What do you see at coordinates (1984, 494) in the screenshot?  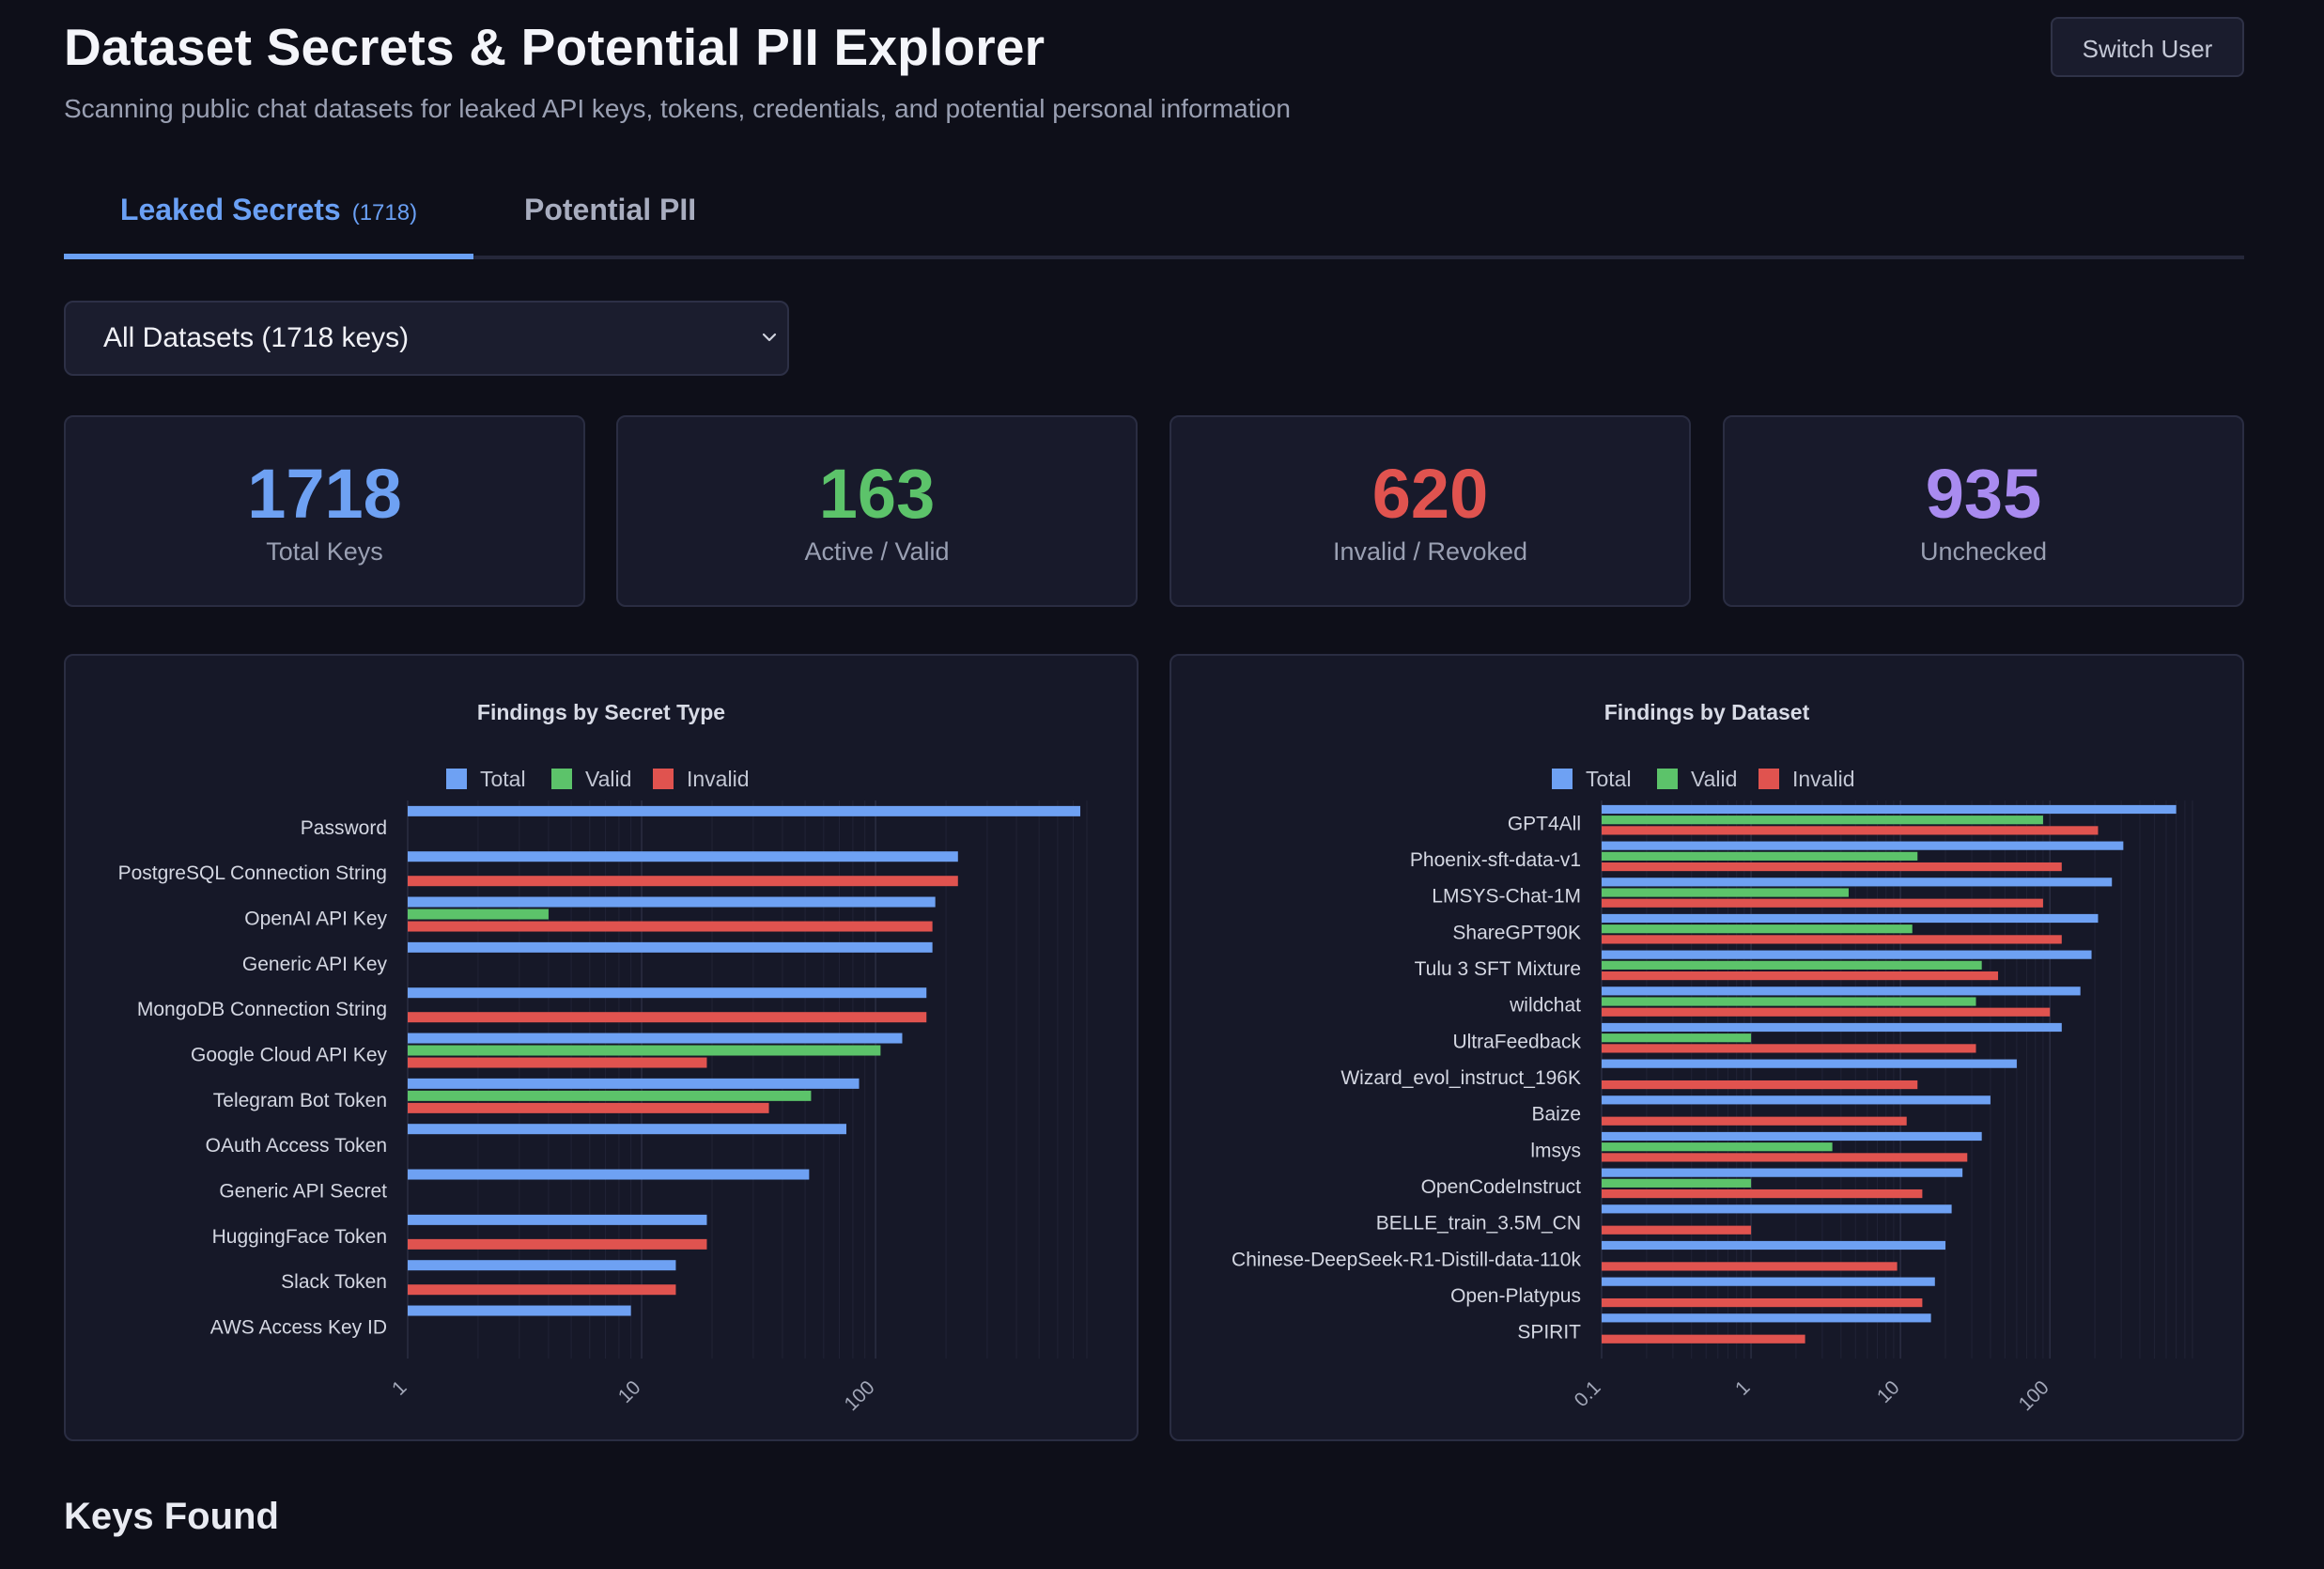 I see `stat-unchecked-value: 935` at bounding box center [1984, 494].